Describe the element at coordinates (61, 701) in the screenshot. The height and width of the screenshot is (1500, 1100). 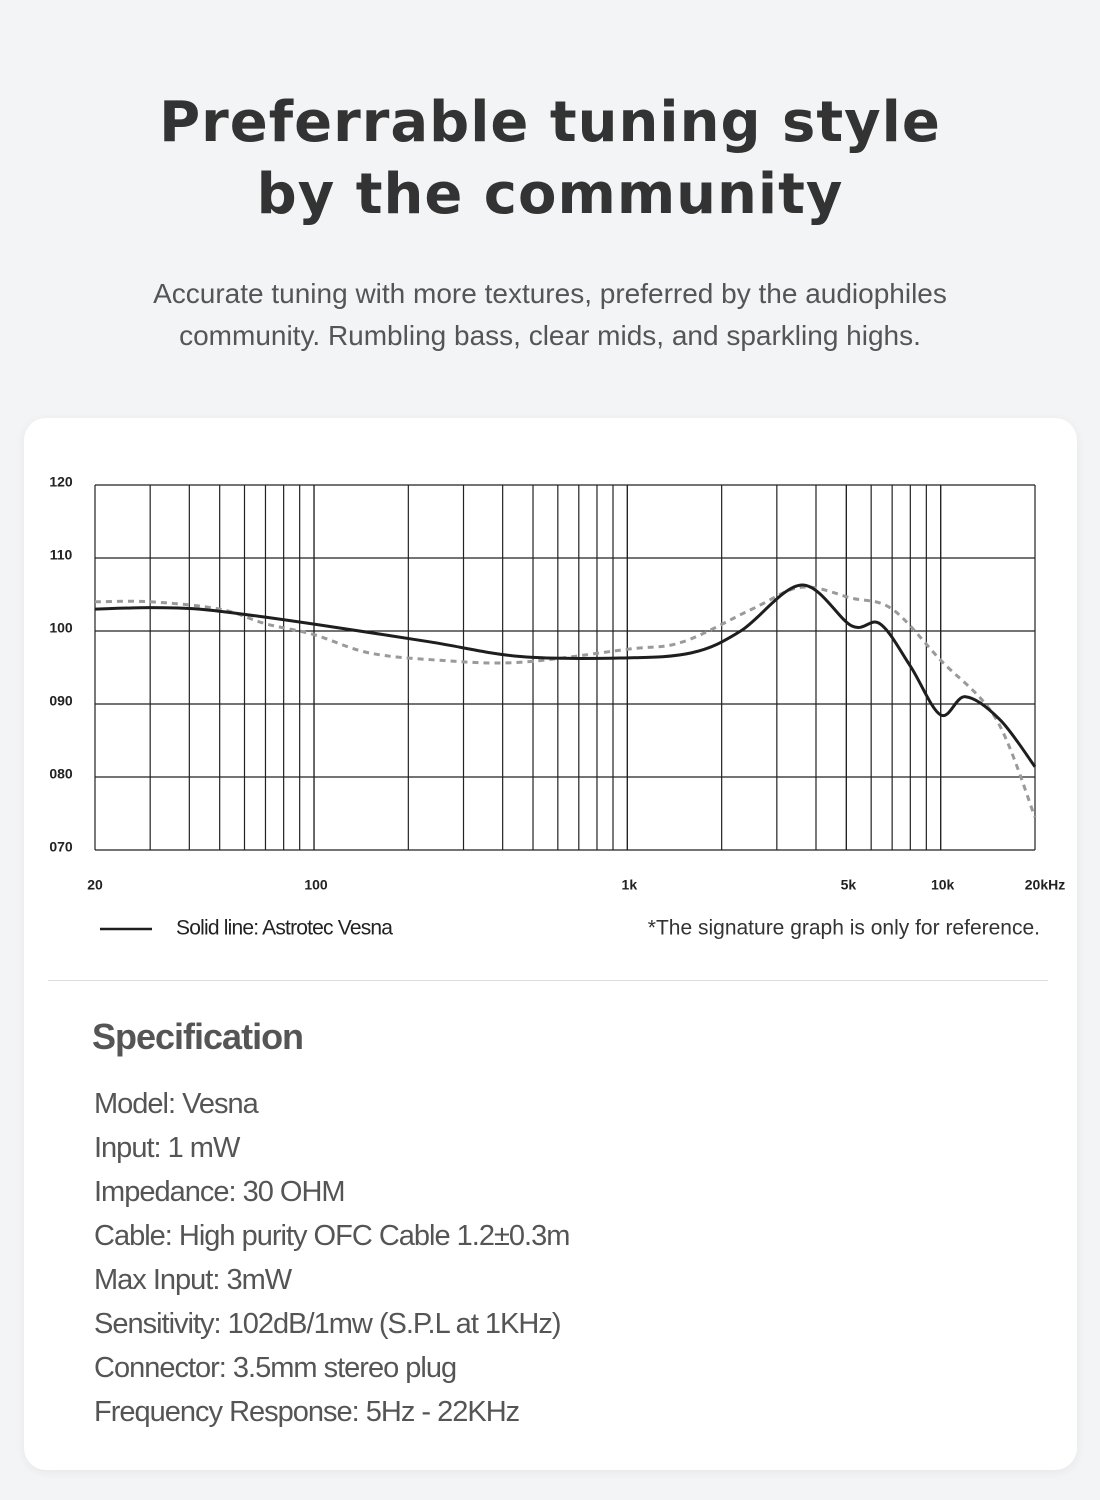
I see `y-tick-label: 090` at that location.